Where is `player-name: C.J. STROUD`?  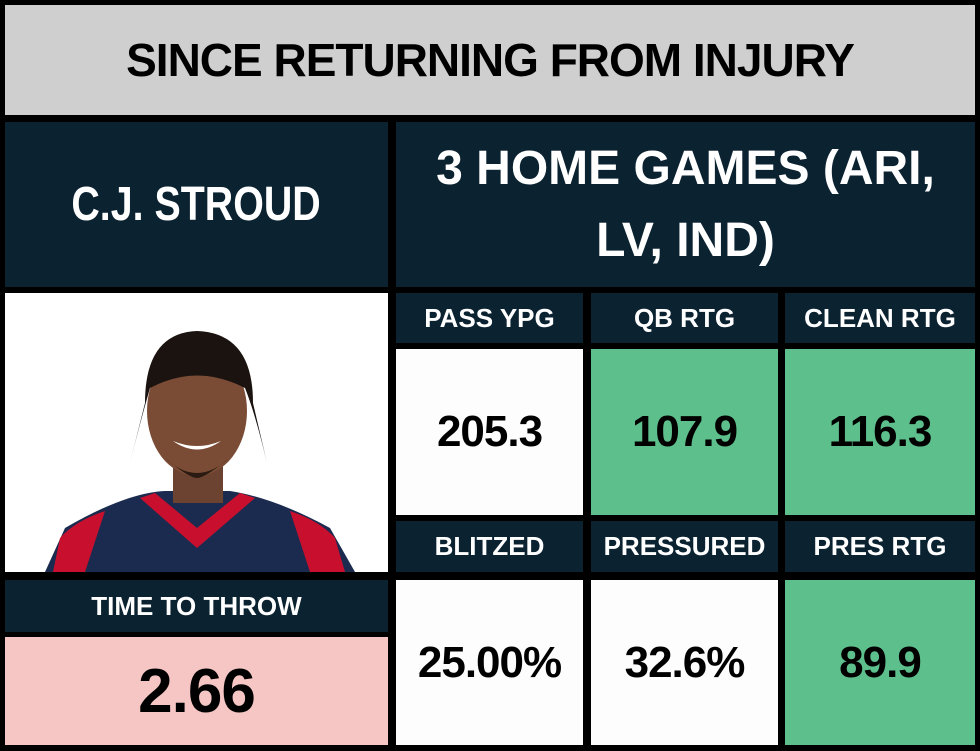 player-name: C.J. STROUD is located at coordinates (196, 204).